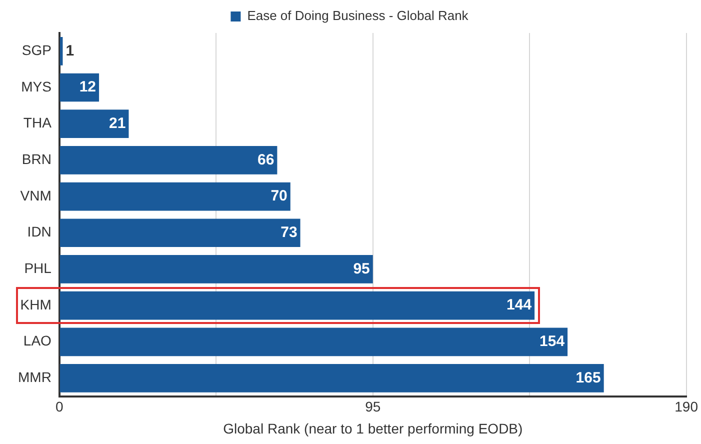 This screenshot has width=701, height=444. I want to click on x-axis-title: Global Rank (near to 1 better performing EODB), so click(373, 428).